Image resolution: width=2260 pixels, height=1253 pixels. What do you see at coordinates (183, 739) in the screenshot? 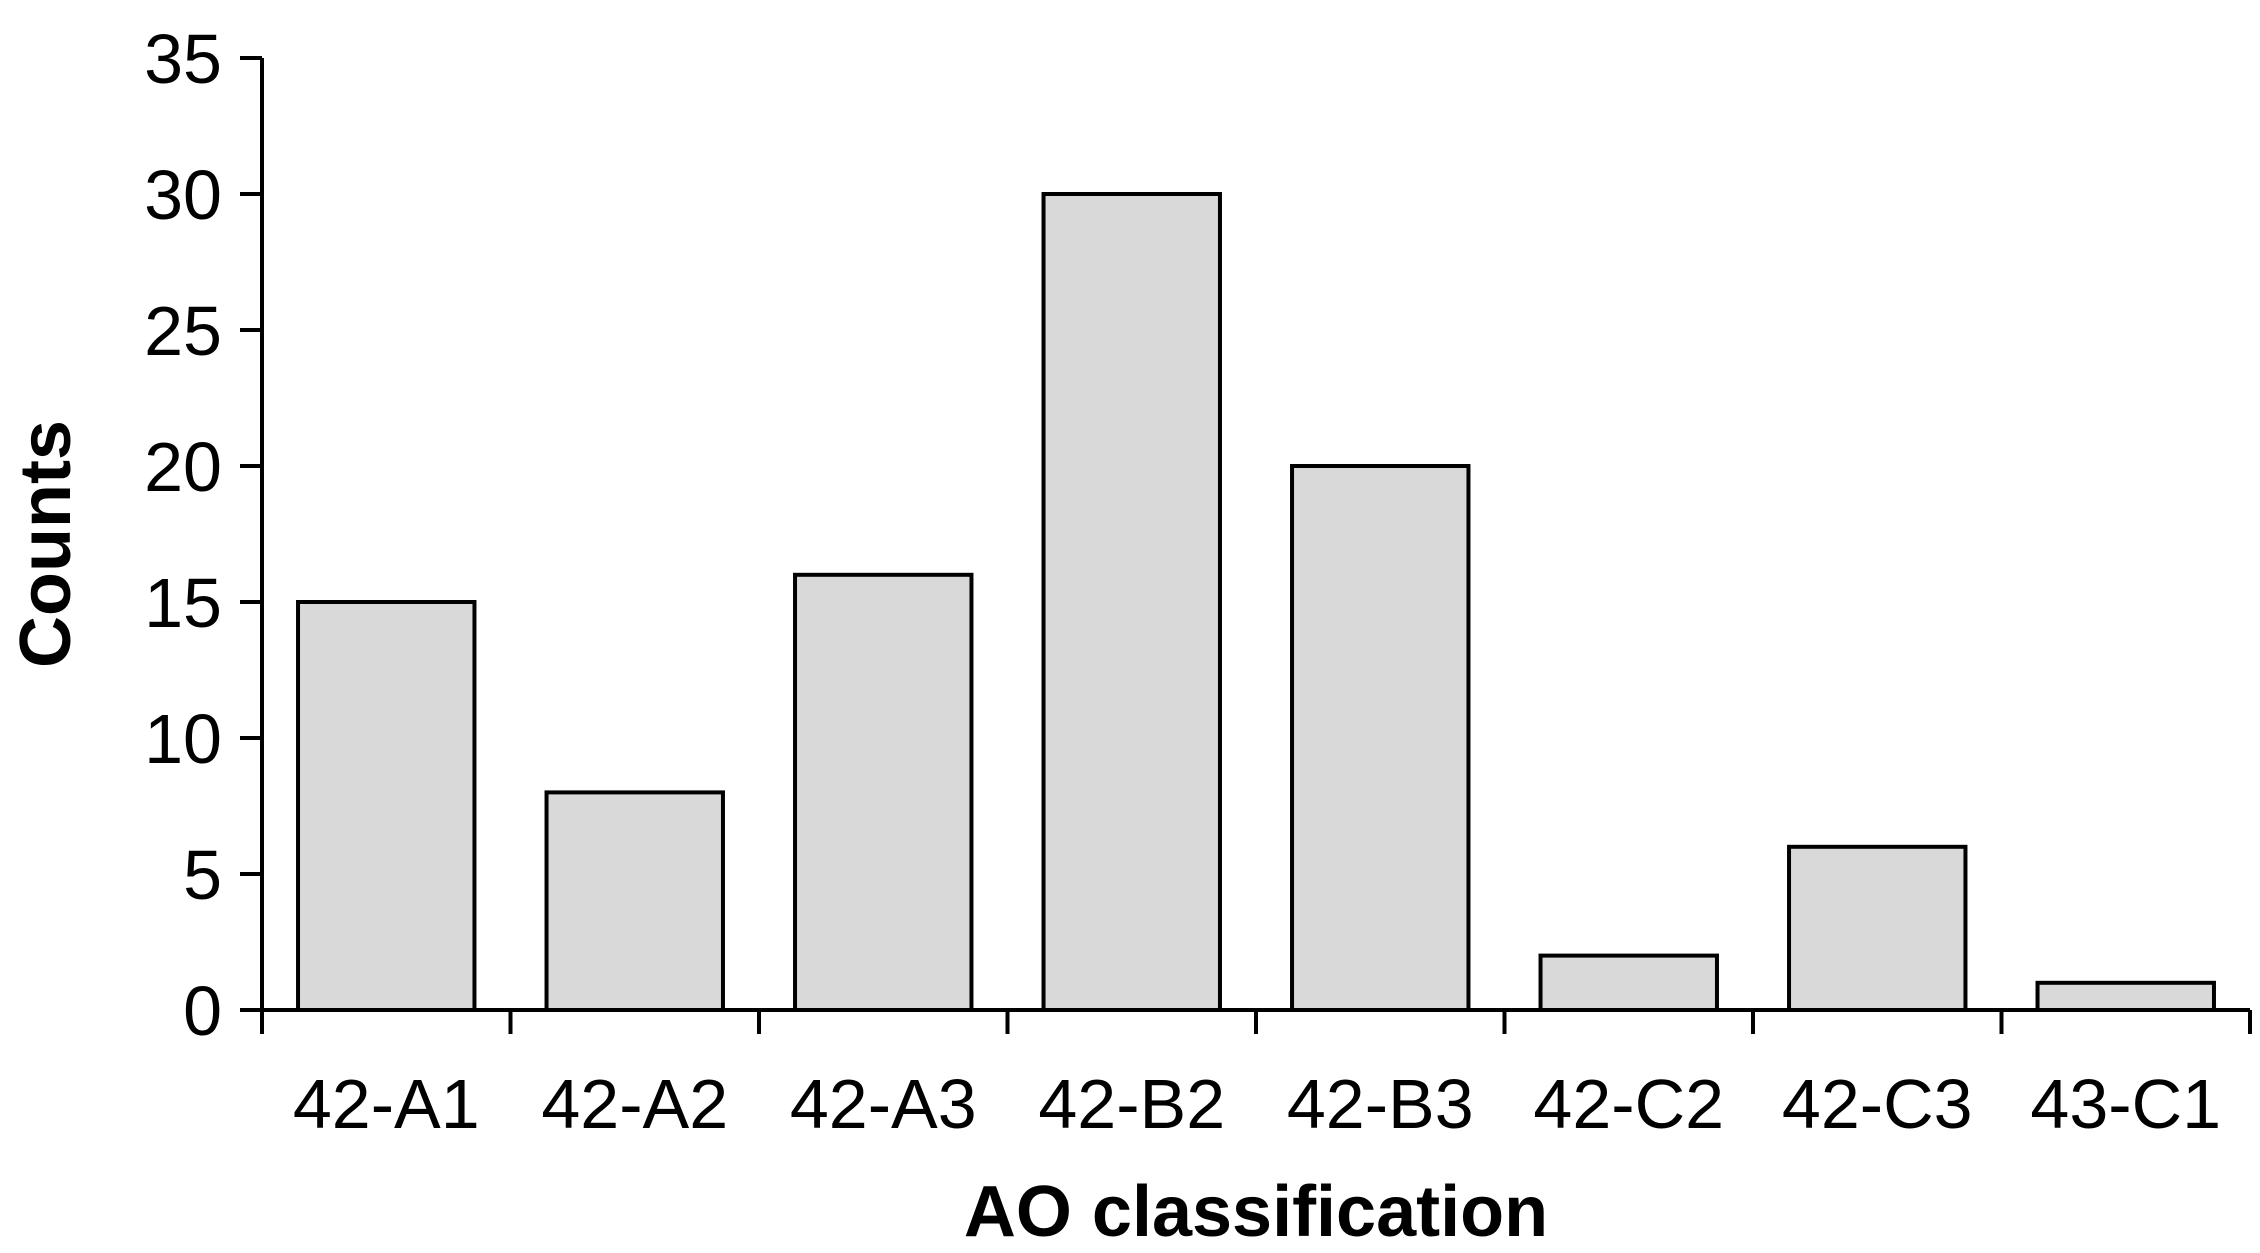
I see `y-tick-label: 10` at bounding box center [183, 739].